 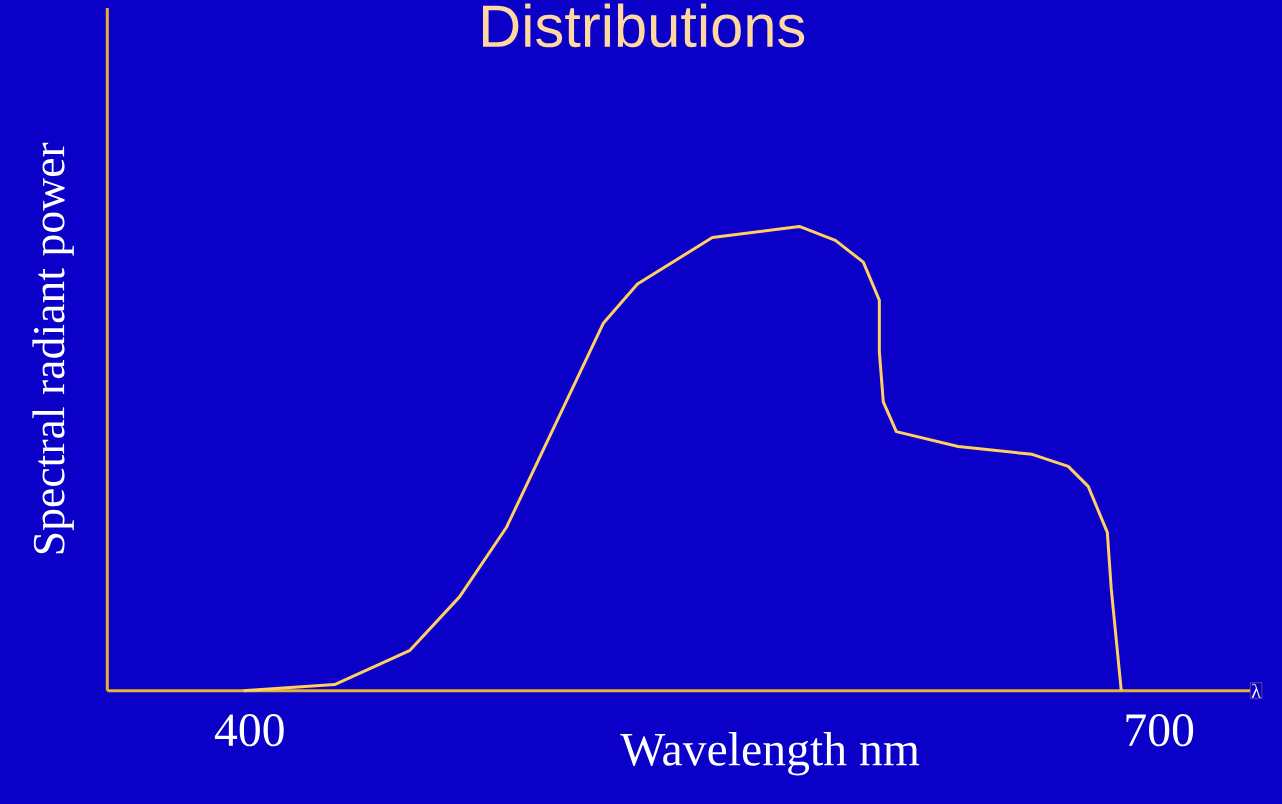 What do you see at coordinates (770, 753) in the screenshot?
I see `x-axis-title: Wavelength nm` at bounding box center [770, 753].